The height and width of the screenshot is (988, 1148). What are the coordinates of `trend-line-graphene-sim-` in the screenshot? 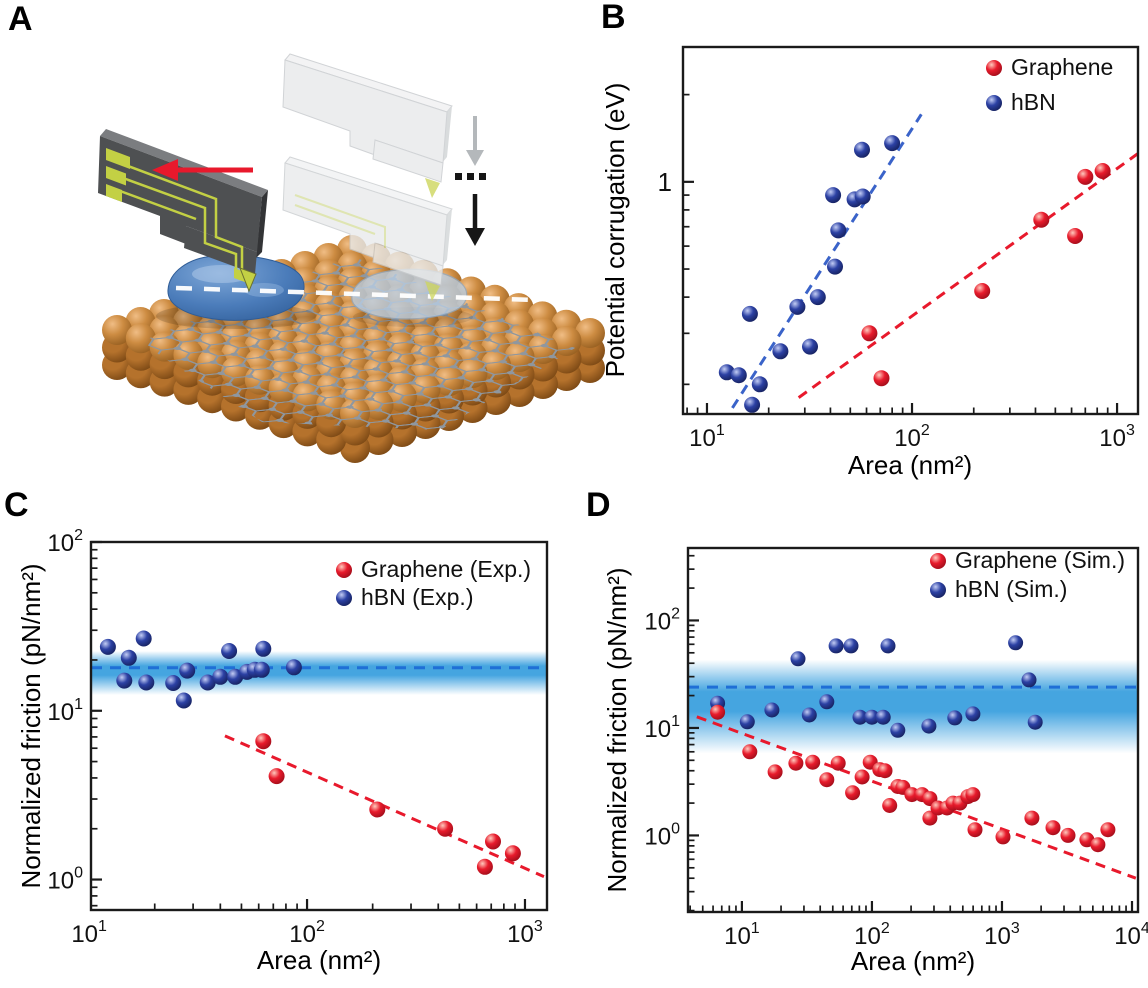 It's located at (916, 797).